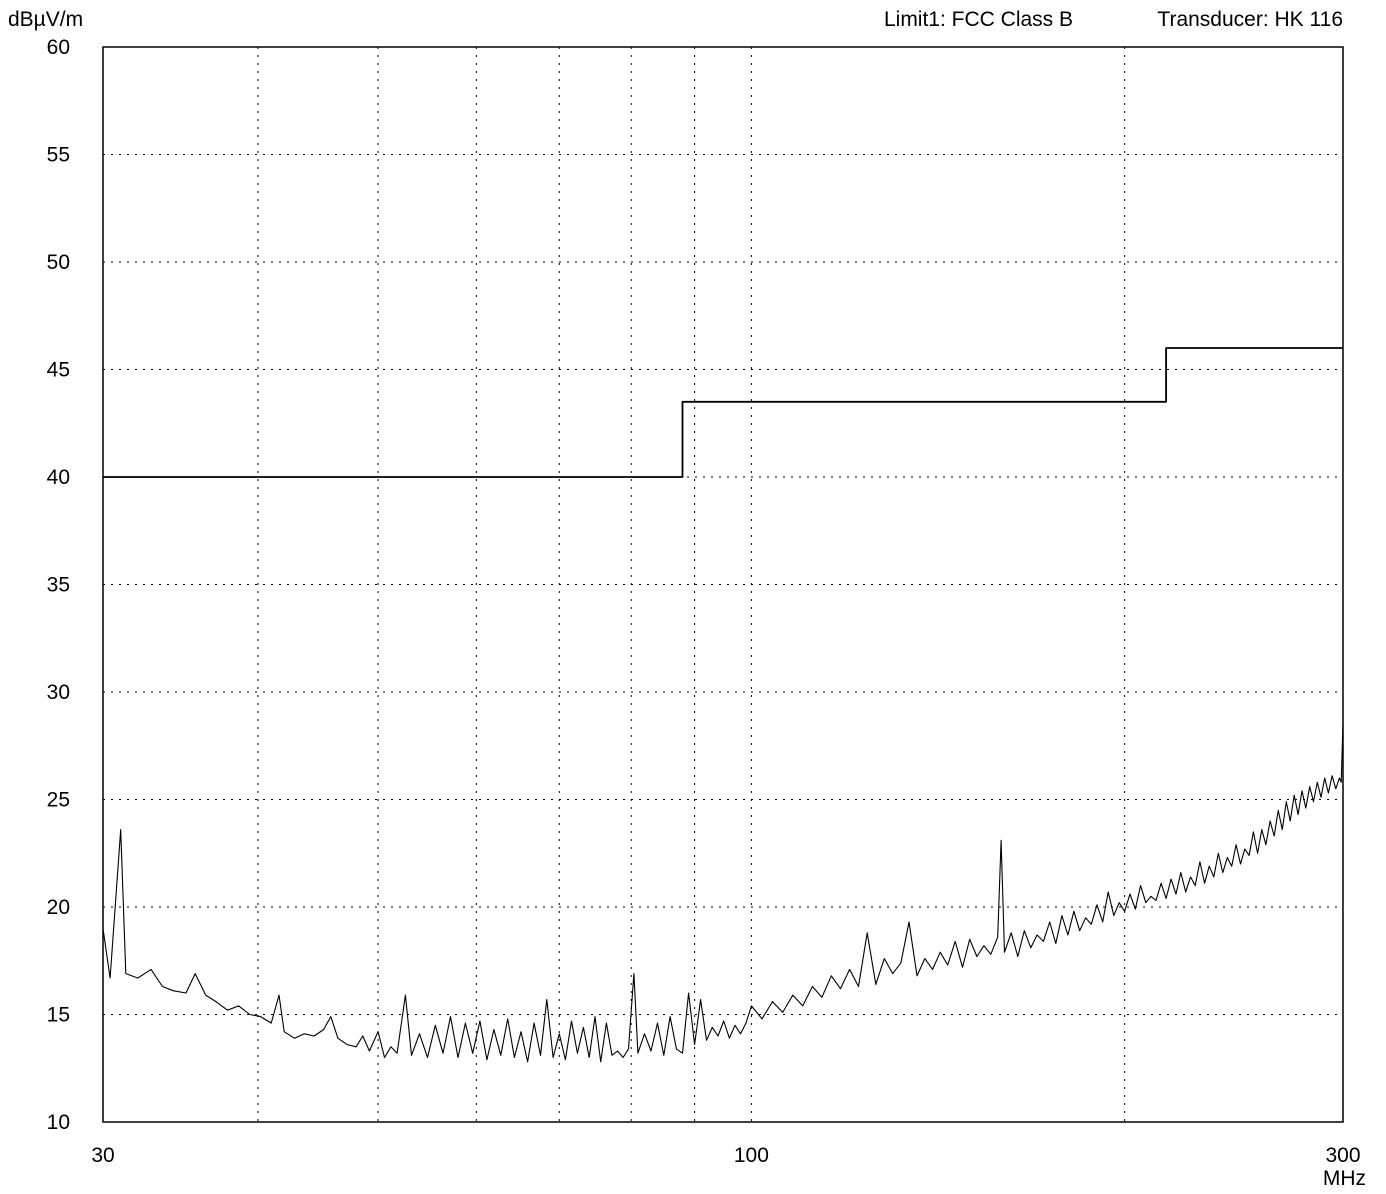 The width and height of the screenshot is (1386, 1194). Describe the element at coordinates (58, 1015) in the screenshot. I see `y-tick-label: 15` at that location.